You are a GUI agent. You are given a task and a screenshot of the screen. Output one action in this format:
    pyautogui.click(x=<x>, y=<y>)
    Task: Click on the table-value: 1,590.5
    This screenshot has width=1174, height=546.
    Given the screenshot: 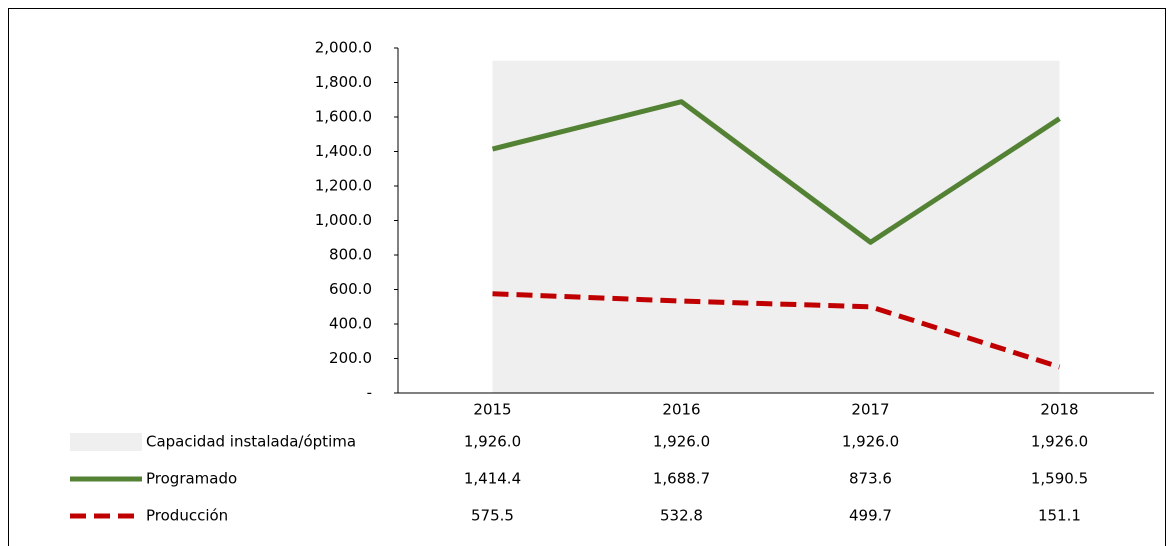 What is the action you would take?
    pyautogui.click(x=1059, y=479)
    